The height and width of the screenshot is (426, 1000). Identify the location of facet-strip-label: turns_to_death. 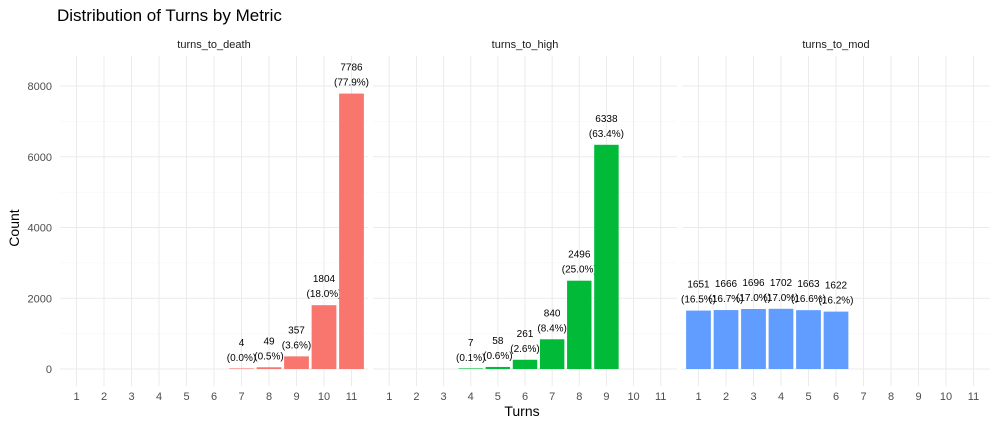
(213, 45).